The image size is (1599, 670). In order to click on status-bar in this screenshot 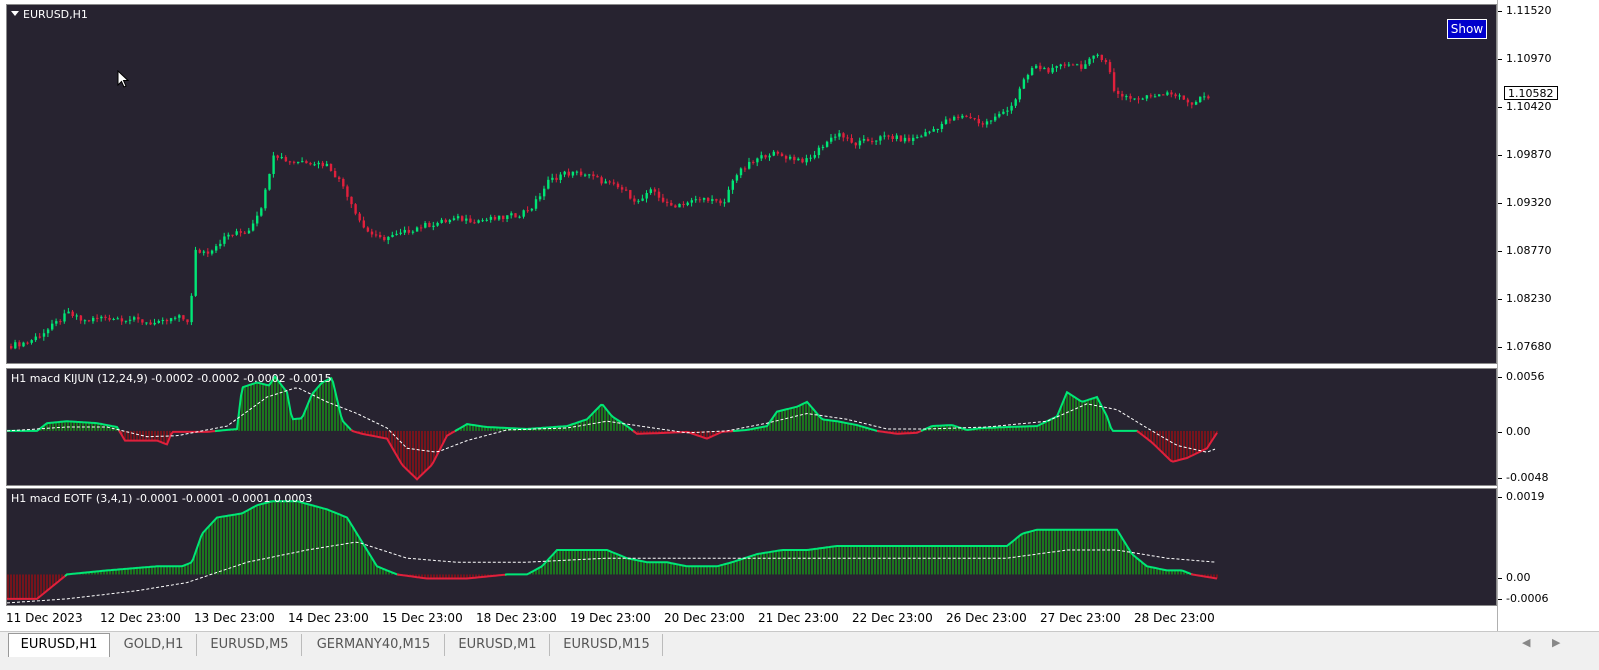, I will do `click(799, 663)`.